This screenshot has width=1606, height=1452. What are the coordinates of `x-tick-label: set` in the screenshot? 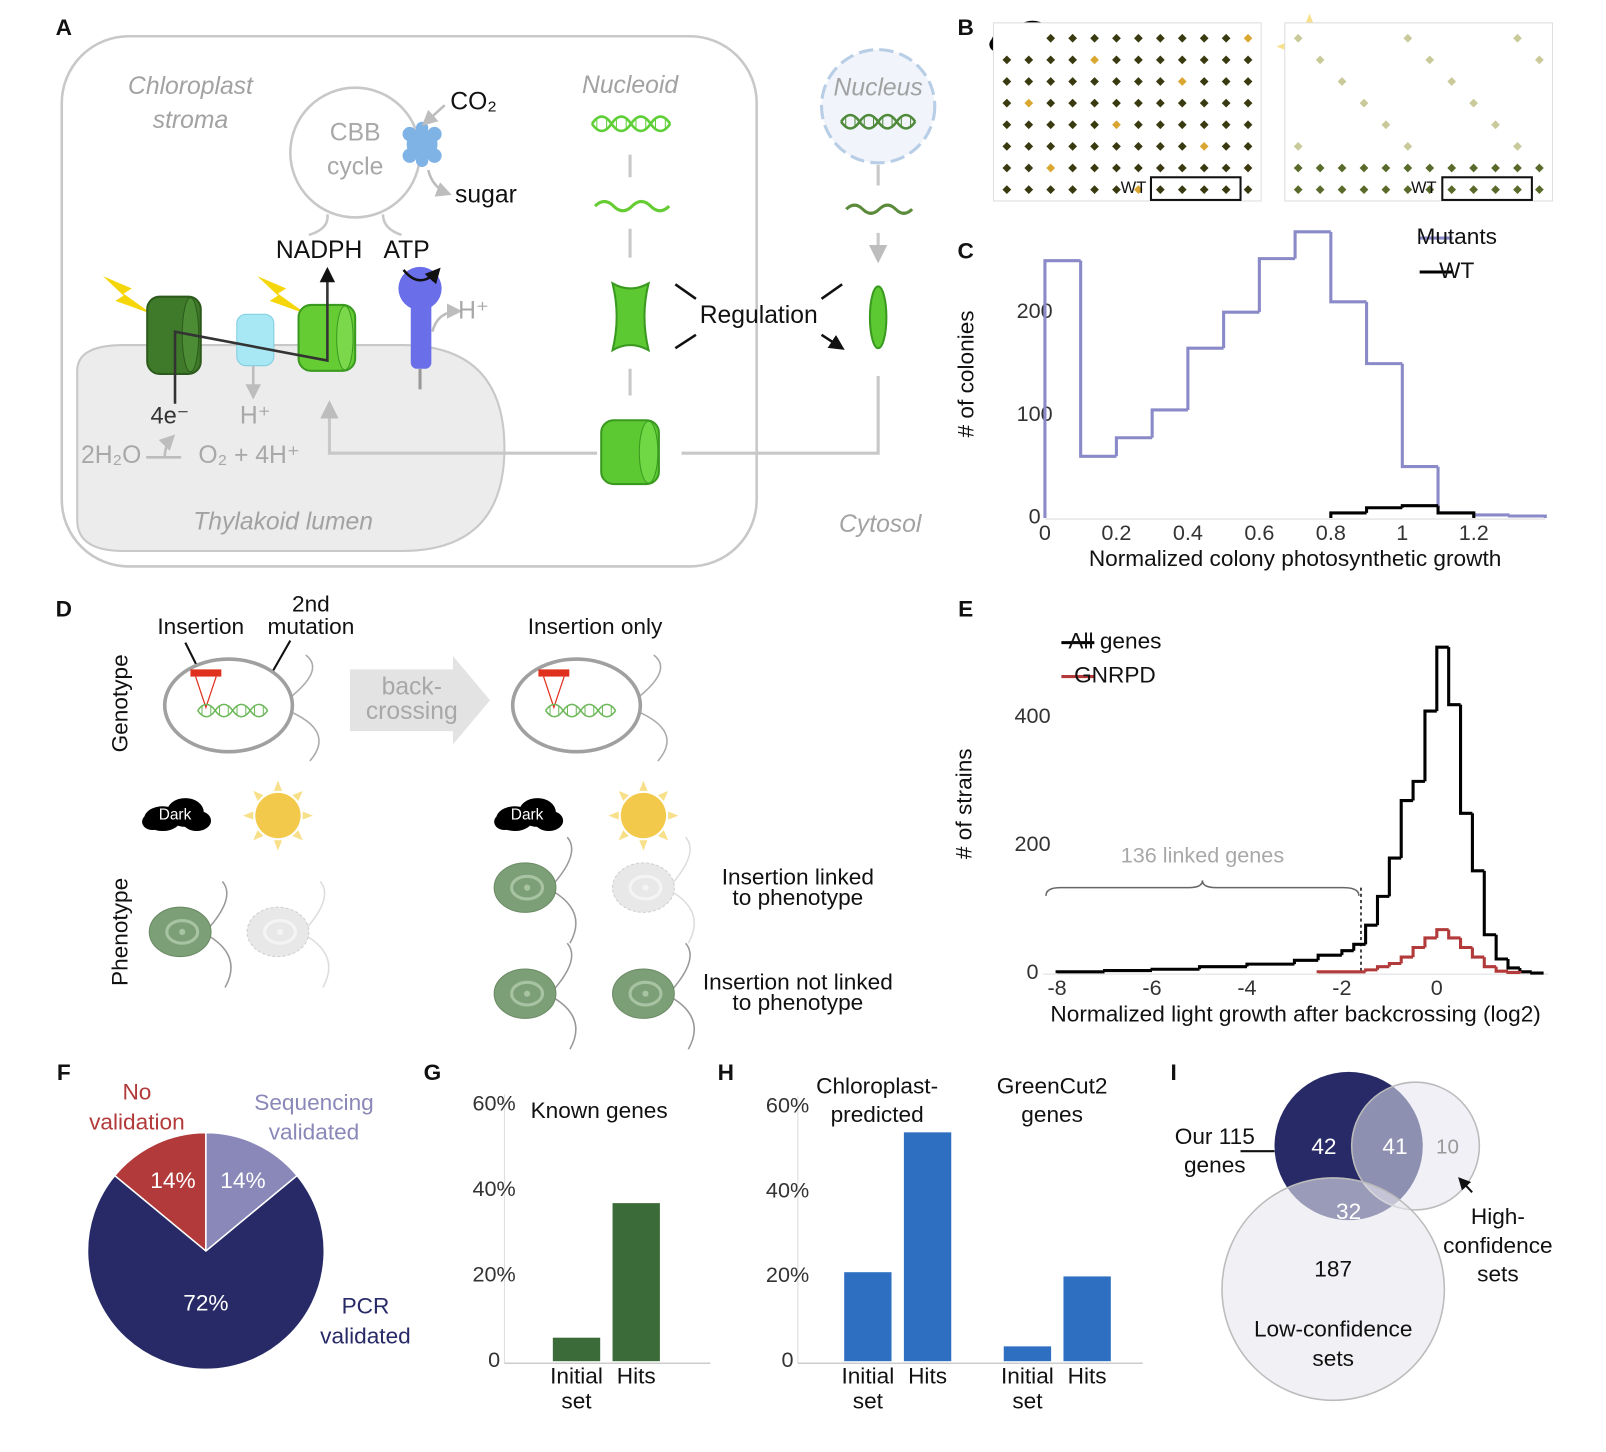 It's located at (868, 1400).